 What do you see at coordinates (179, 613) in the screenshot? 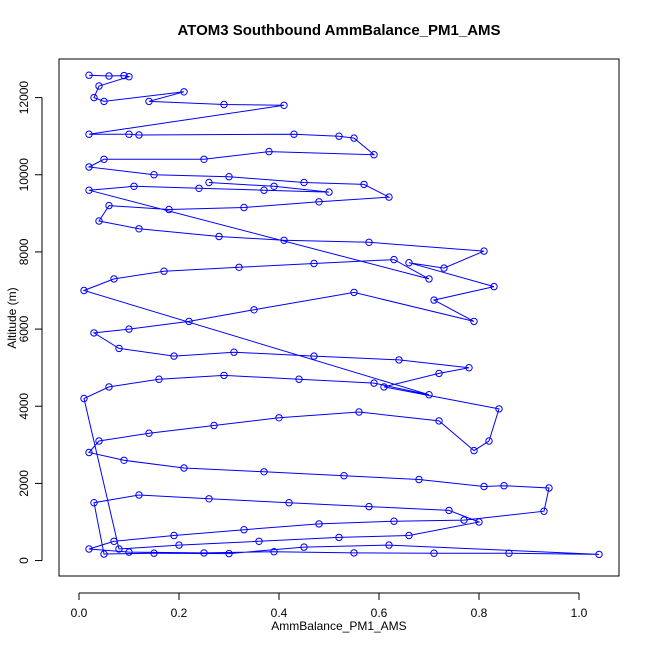
I see `x-tick-label: 0.2` at bounding box center [179, 613].